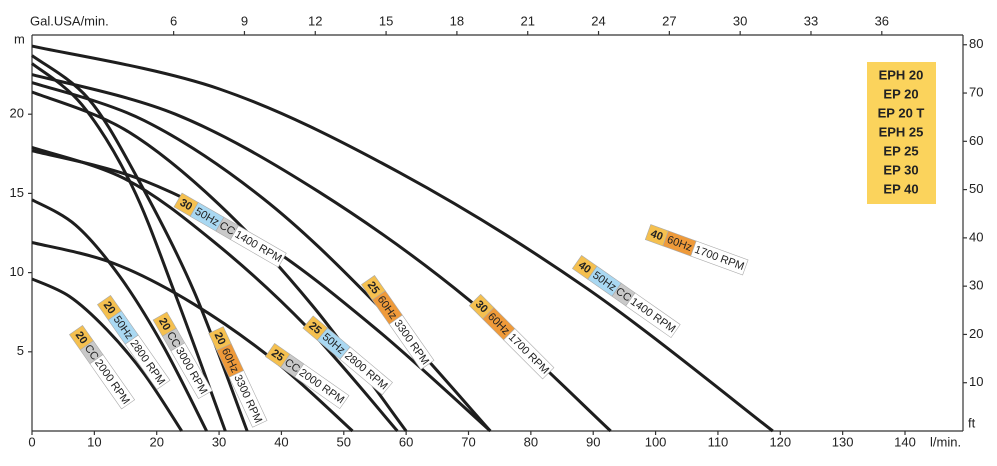  Describe the element at coordinates (976, 333) in the screenshot. I see `y2-tick-label: 20` at that location.